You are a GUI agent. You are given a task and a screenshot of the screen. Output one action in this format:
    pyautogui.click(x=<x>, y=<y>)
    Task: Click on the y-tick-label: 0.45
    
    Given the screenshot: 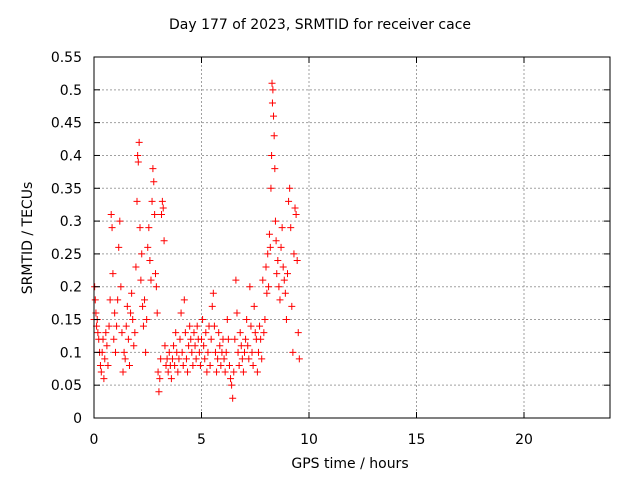 What is the action you would take?
    pyautogui.click(x=66, y=124)
    